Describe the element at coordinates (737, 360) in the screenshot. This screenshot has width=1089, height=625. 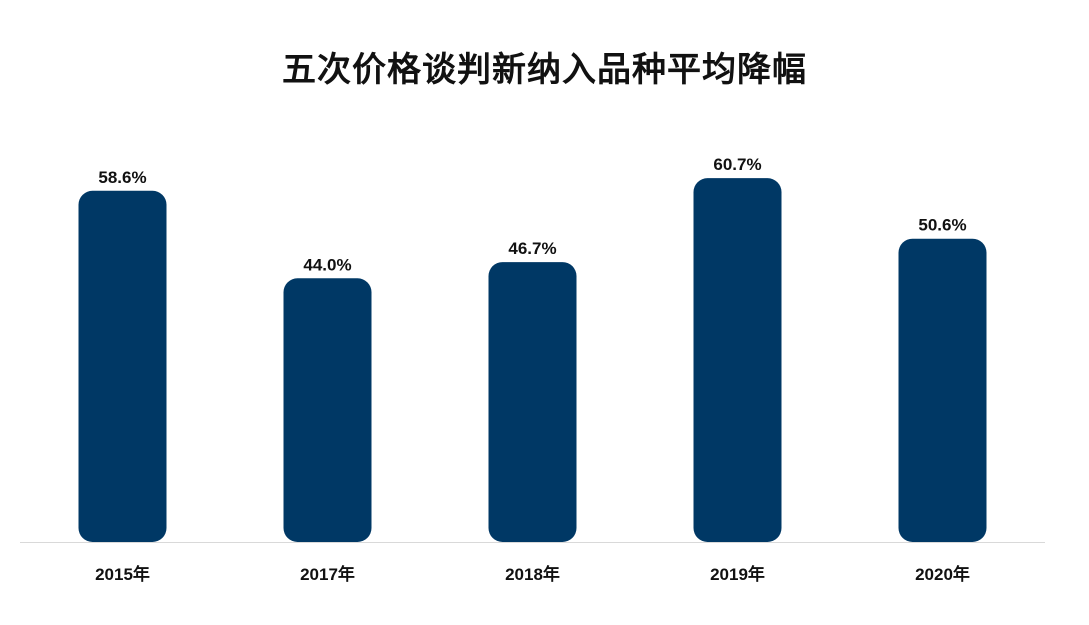
I see `bar-2019年` at that location.